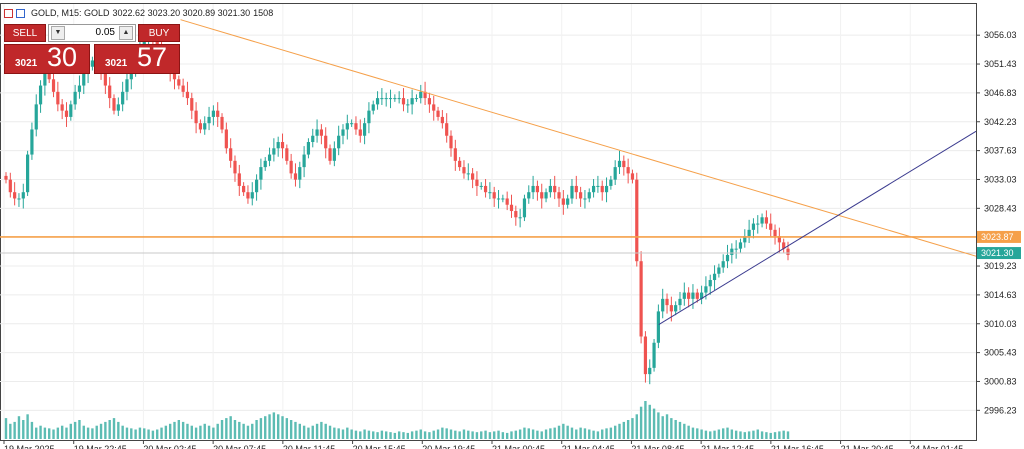  I want to click on lot-size-value: 0.05, so click(105, 32).